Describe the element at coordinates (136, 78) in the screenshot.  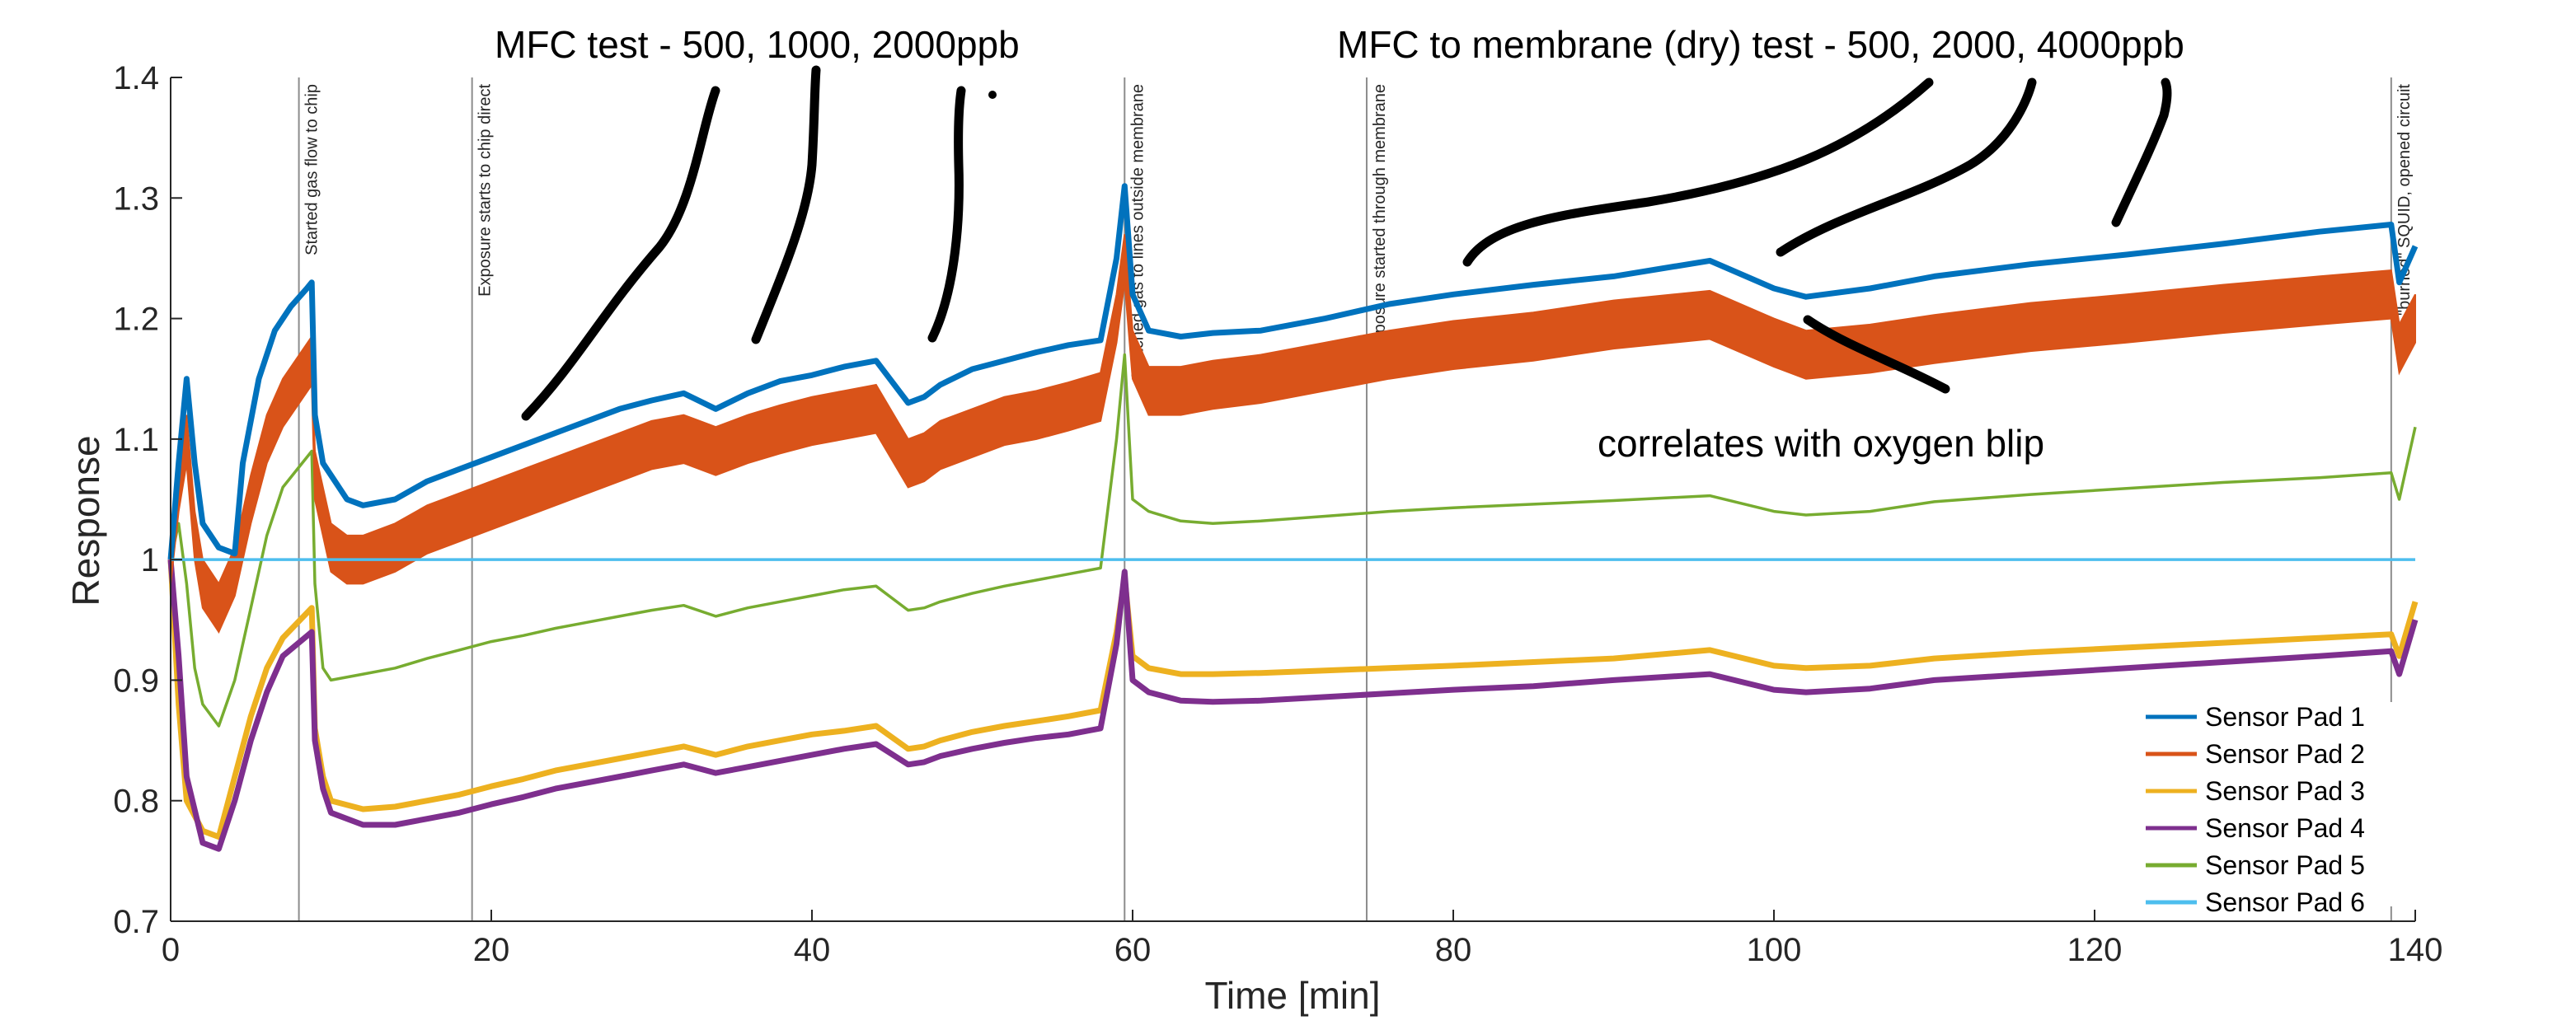
I see `y-tick-label: 1.4` at that location.